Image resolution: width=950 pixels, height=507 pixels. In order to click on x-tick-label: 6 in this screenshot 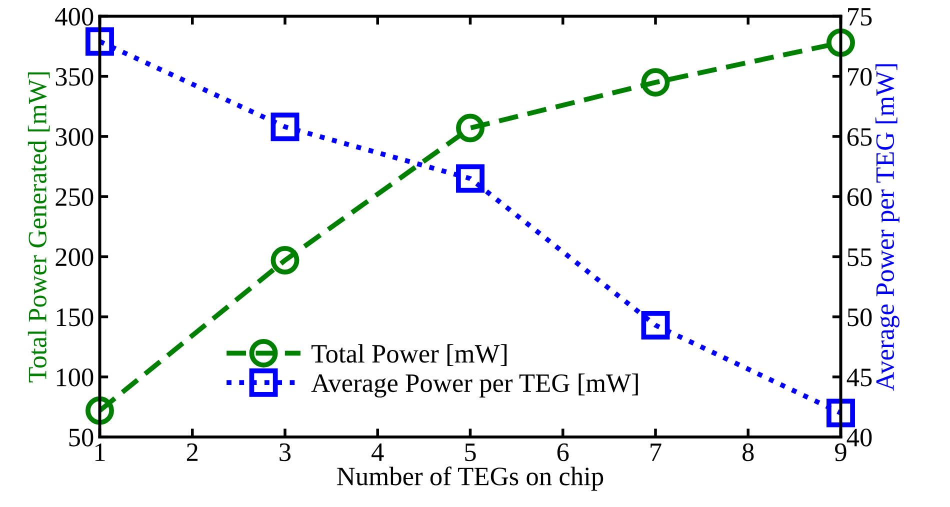, I will do `click(563, 452)`.